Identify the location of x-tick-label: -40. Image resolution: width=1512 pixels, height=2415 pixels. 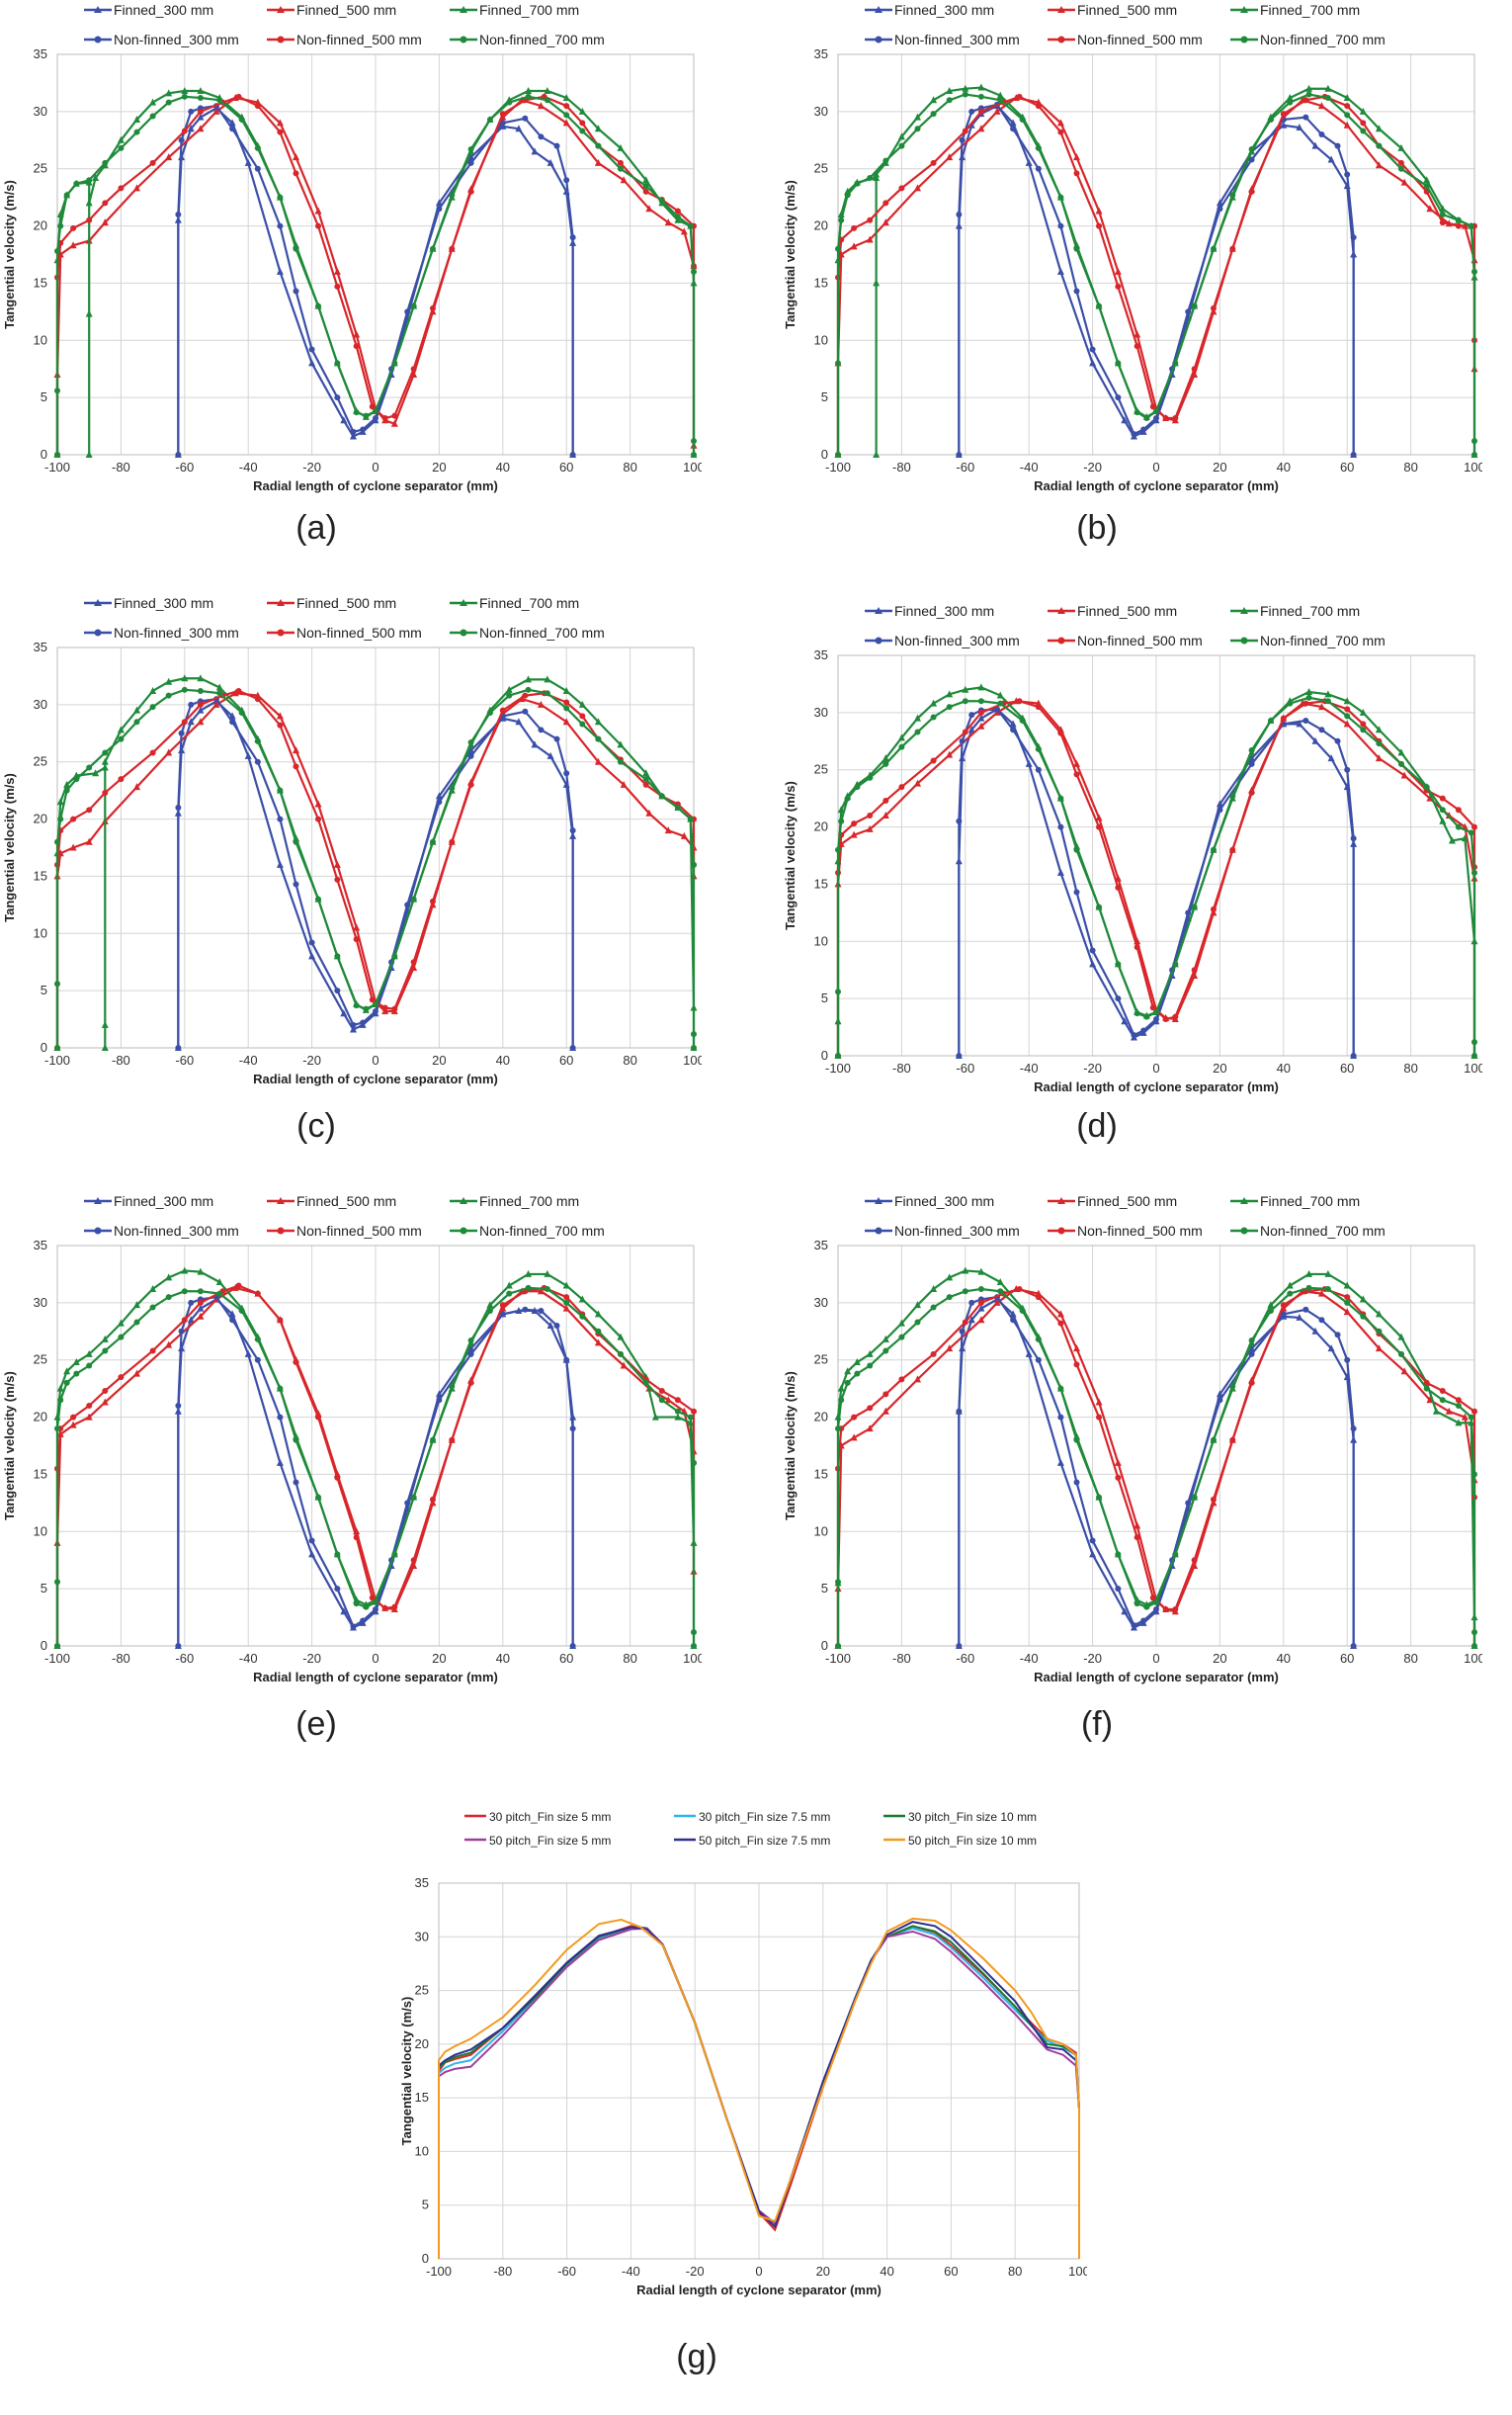
(248, 1658).